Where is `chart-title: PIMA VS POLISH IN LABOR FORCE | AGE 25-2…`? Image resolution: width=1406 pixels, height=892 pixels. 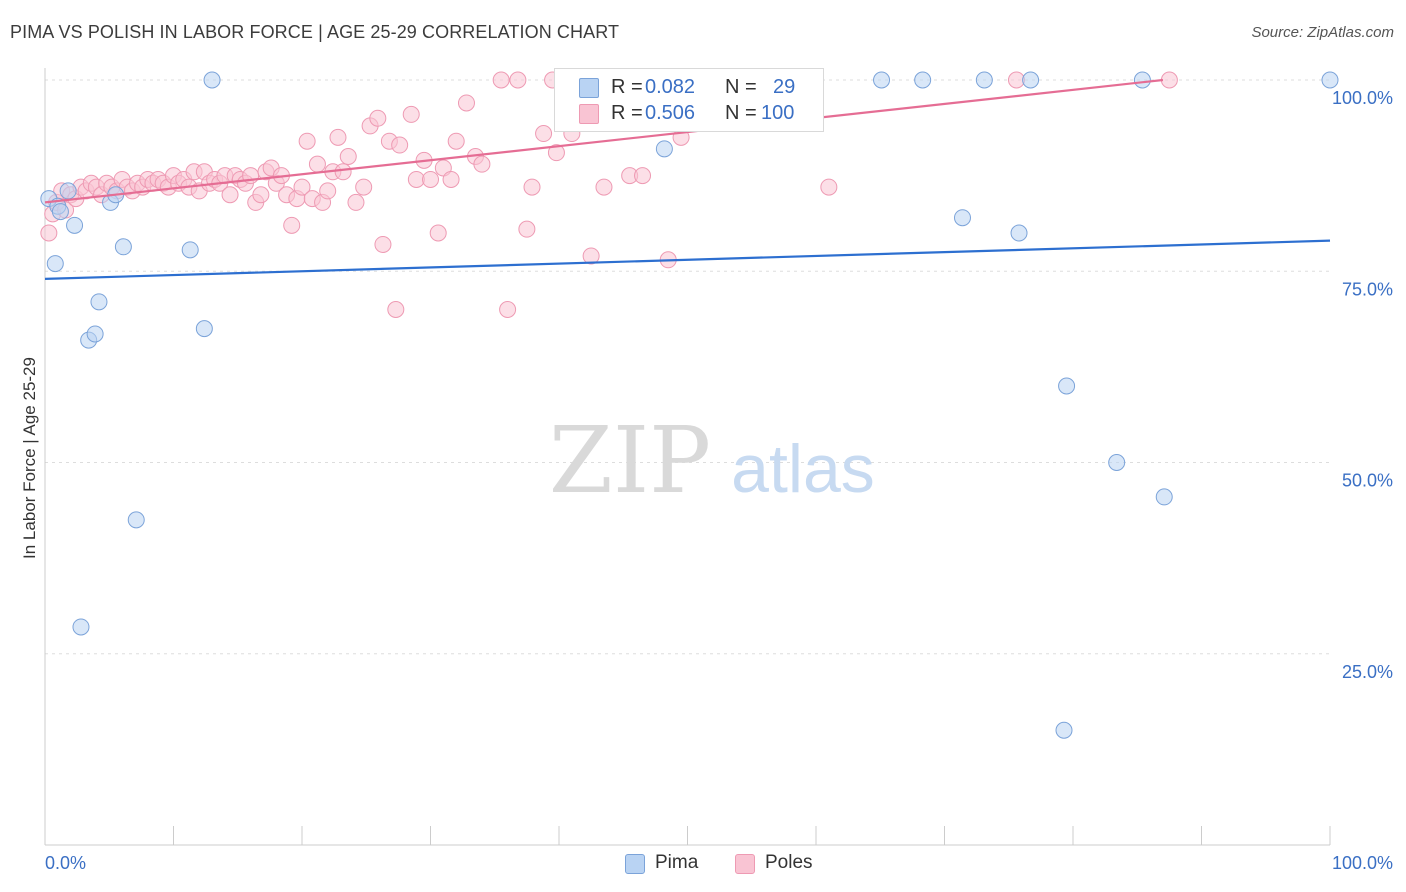
chart-title: PIMA VS POLISH IN LABOR FORCE | AGE 25-2… is located at coordinates (315, 32).